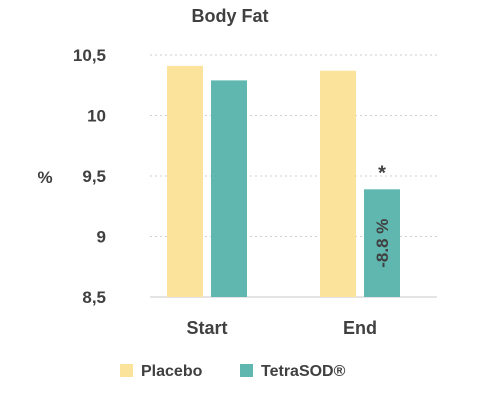 This screenshot has width=482, height=420. I want to click on legend-label: TetraSOD®, so click(303, 371).